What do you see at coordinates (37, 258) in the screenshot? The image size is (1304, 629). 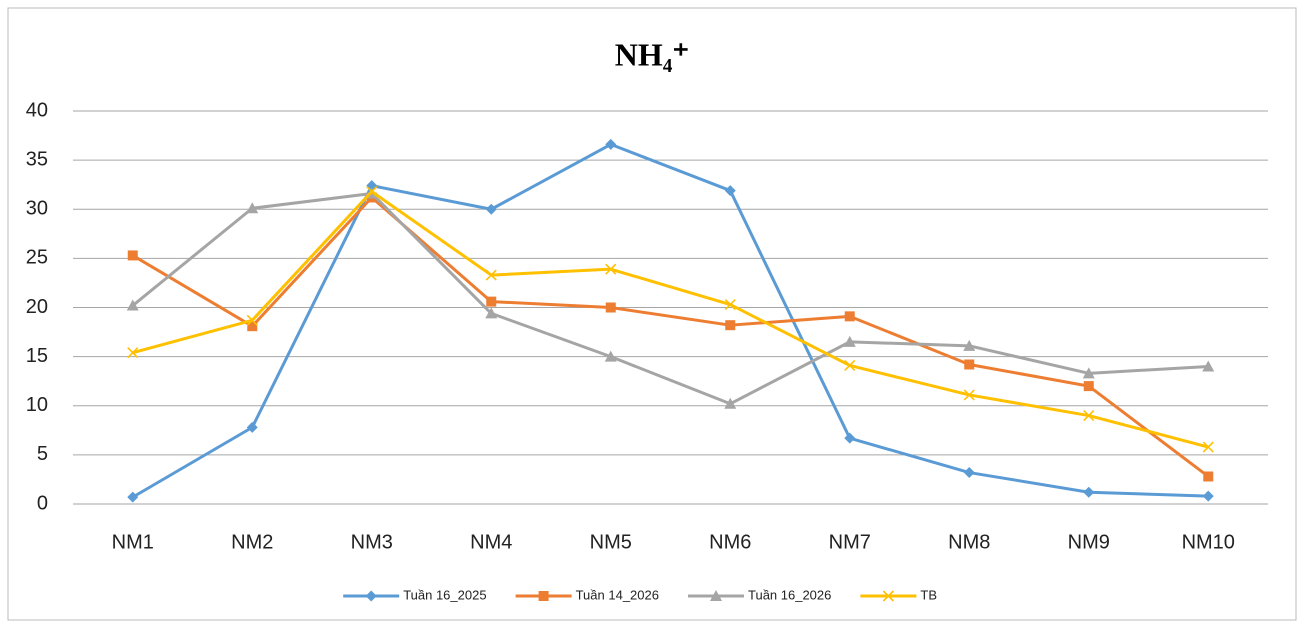 I see `y-tick-label: 25` at bounding box center [37, 258].